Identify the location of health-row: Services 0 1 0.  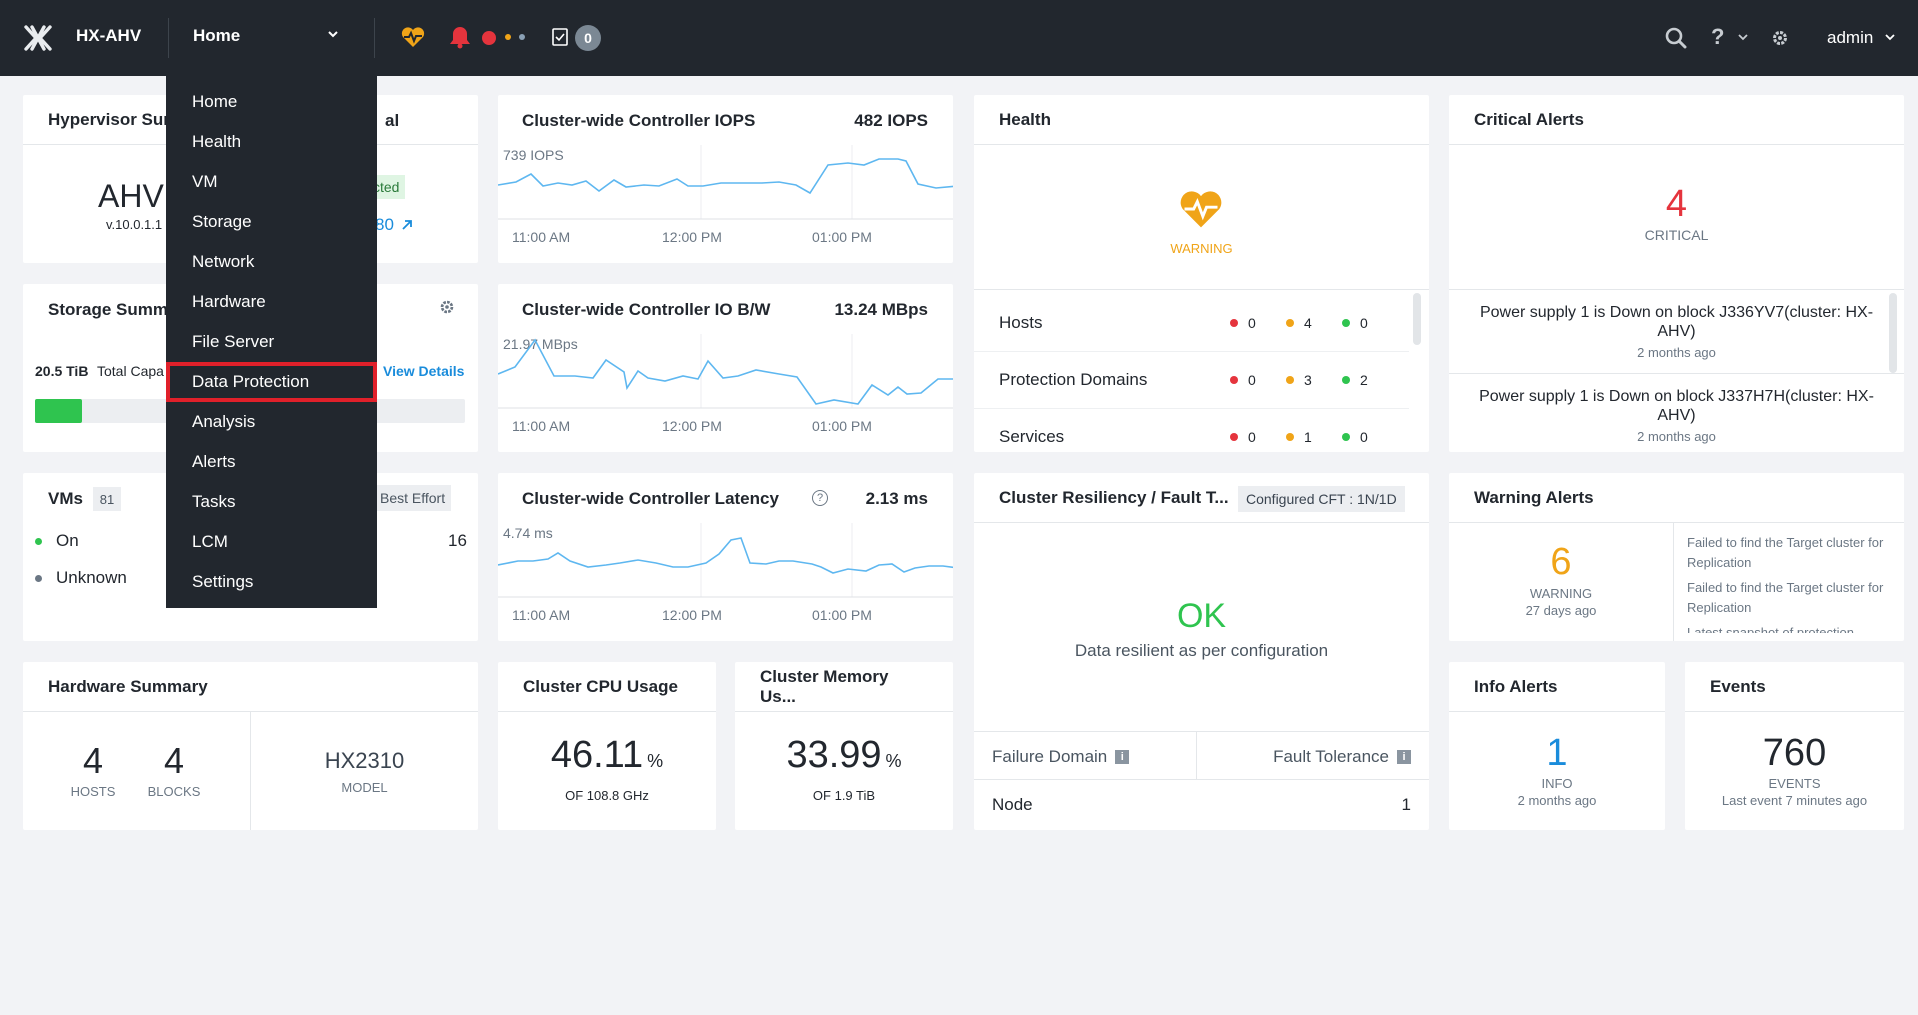
(1191, 430).